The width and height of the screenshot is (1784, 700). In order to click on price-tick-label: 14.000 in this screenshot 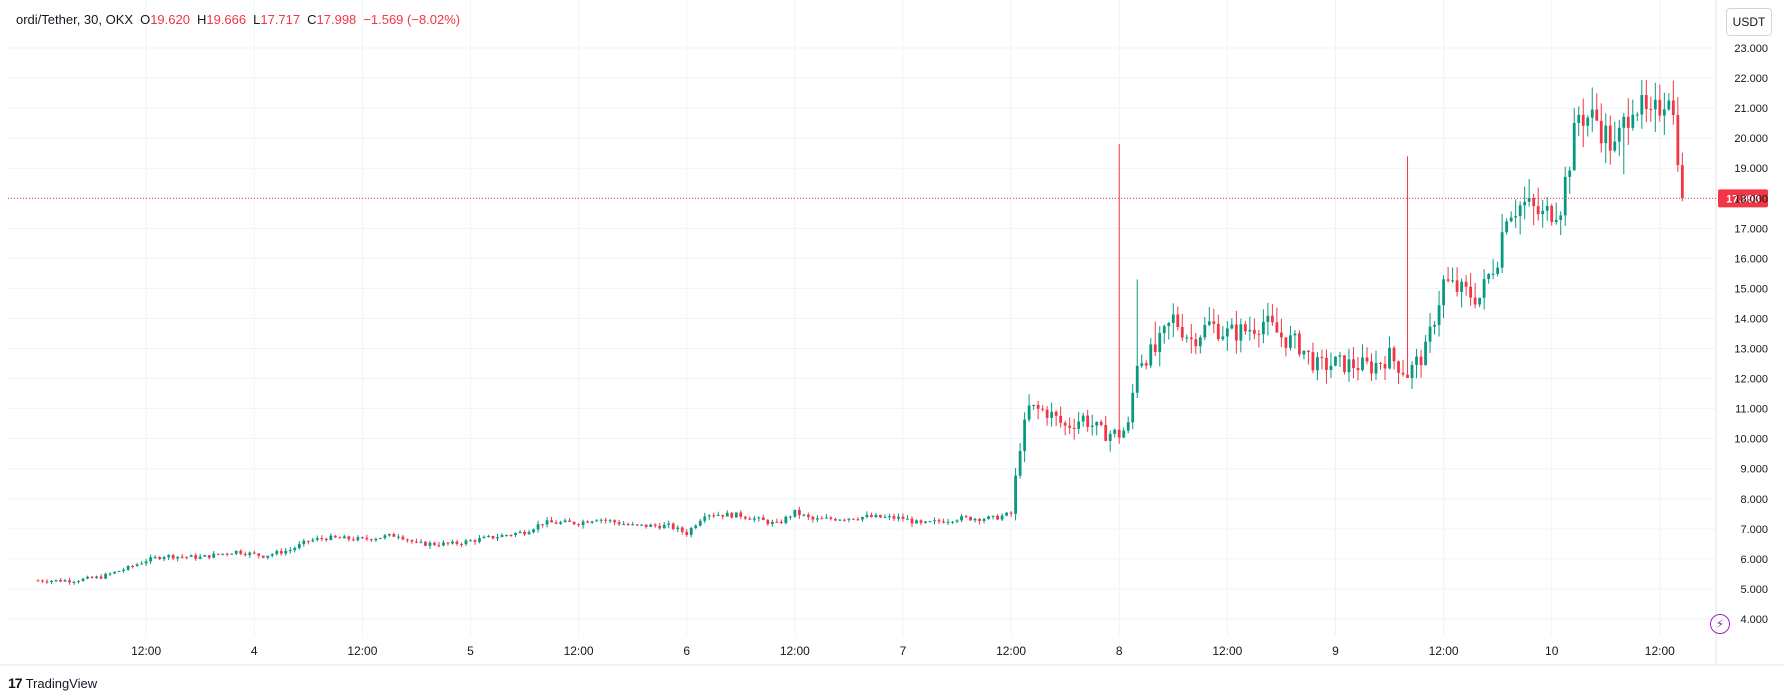, I will do `click(1751, 319)`.